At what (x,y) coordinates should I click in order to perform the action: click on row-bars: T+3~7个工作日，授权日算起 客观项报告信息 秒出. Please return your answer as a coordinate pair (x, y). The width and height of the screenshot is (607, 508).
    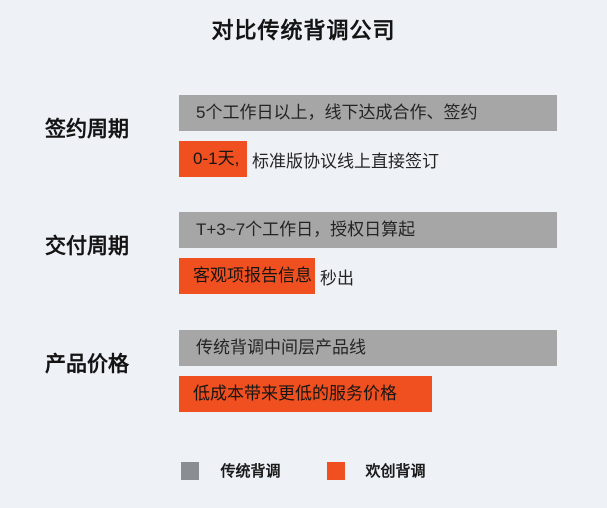
    Looking at the image, I should click on (368, 253).